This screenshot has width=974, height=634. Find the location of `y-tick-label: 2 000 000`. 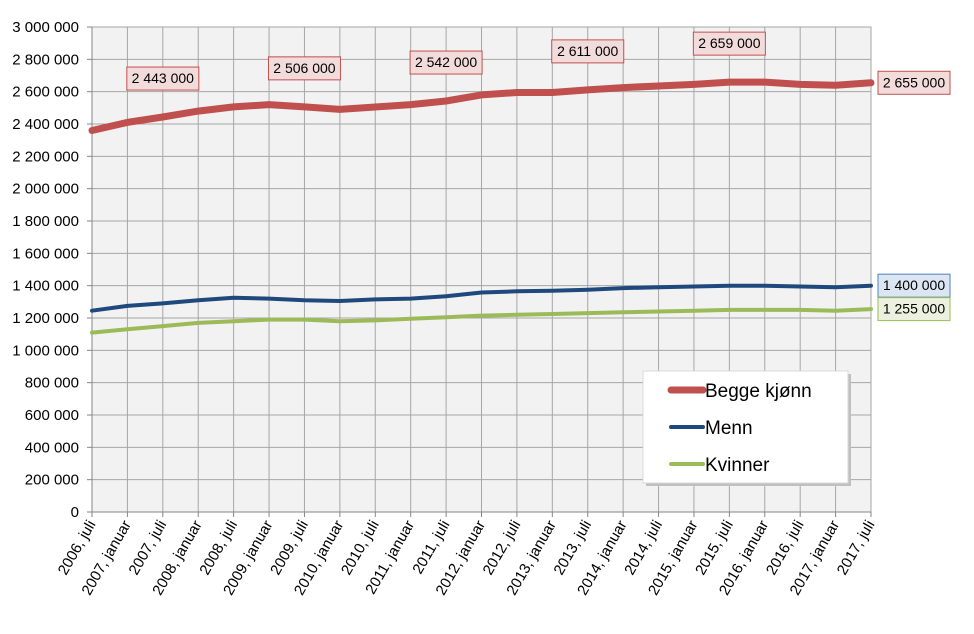

y-tick-label: 2 000 000 is located at coordinates (45, 189).